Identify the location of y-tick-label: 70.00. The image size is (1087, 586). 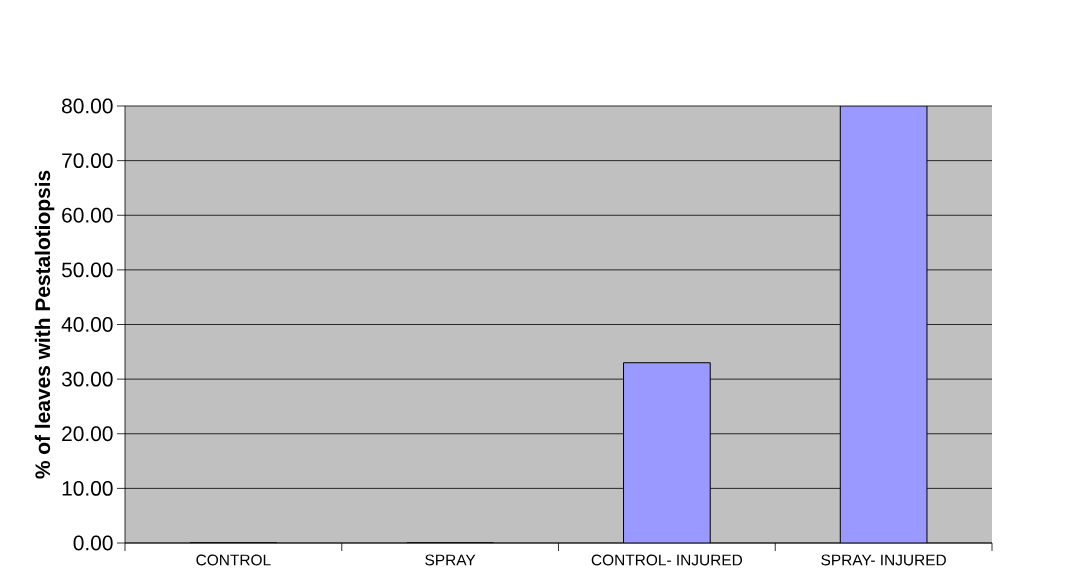
(87, 161).